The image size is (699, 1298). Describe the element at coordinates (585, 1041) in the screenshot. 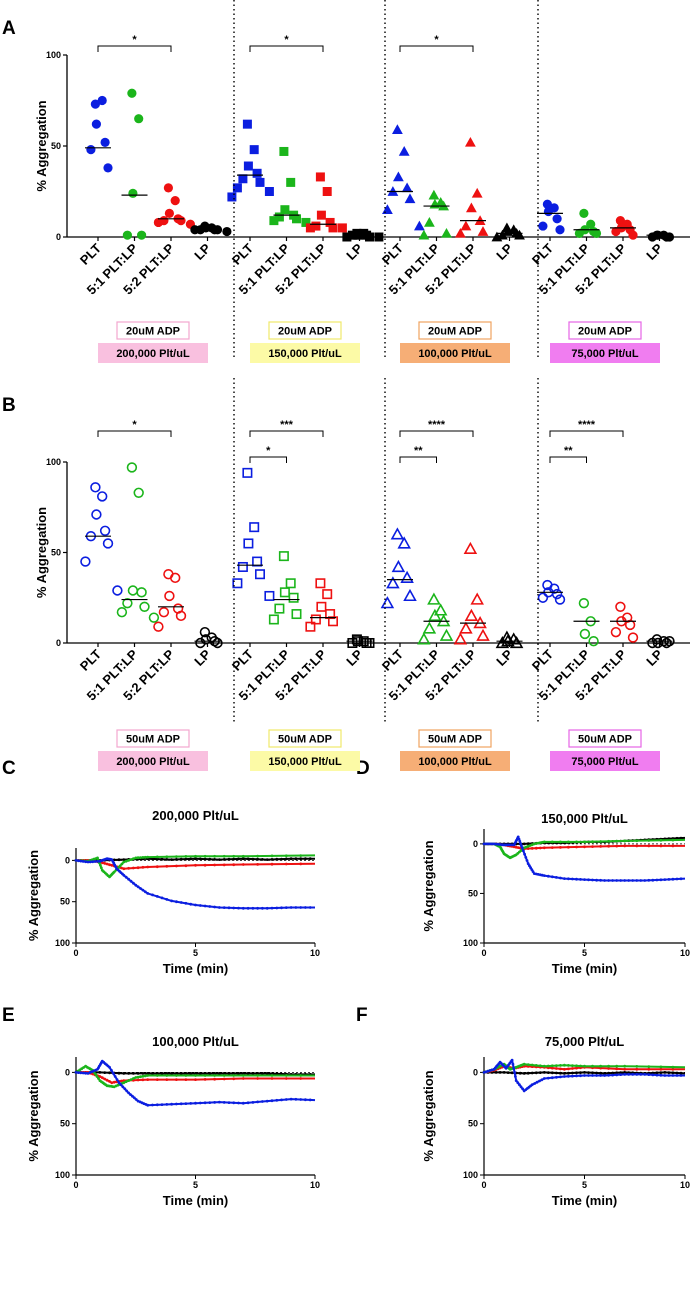

I see `trace-title: 75,000 Plt/uL` at that location.